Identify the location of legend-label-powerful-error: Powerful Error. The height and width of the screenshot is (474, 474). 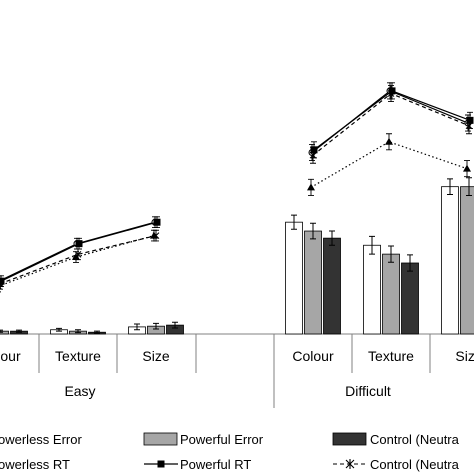
(222, 439).